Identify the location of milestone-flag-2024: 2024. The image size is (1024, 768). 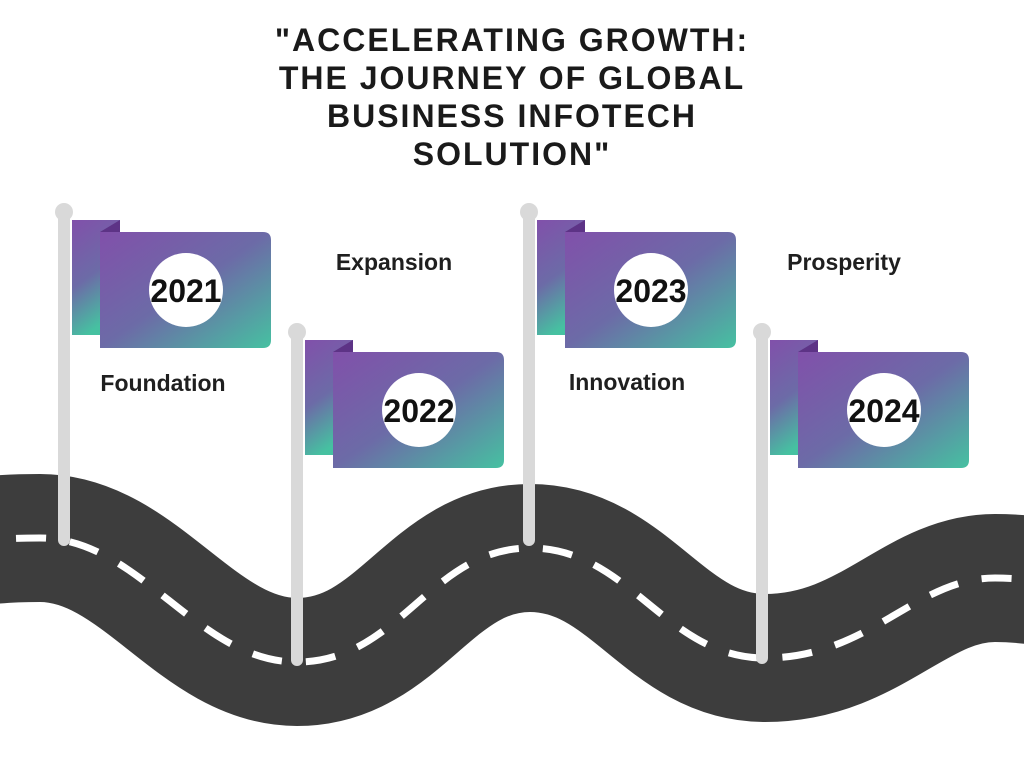
(869, 404).